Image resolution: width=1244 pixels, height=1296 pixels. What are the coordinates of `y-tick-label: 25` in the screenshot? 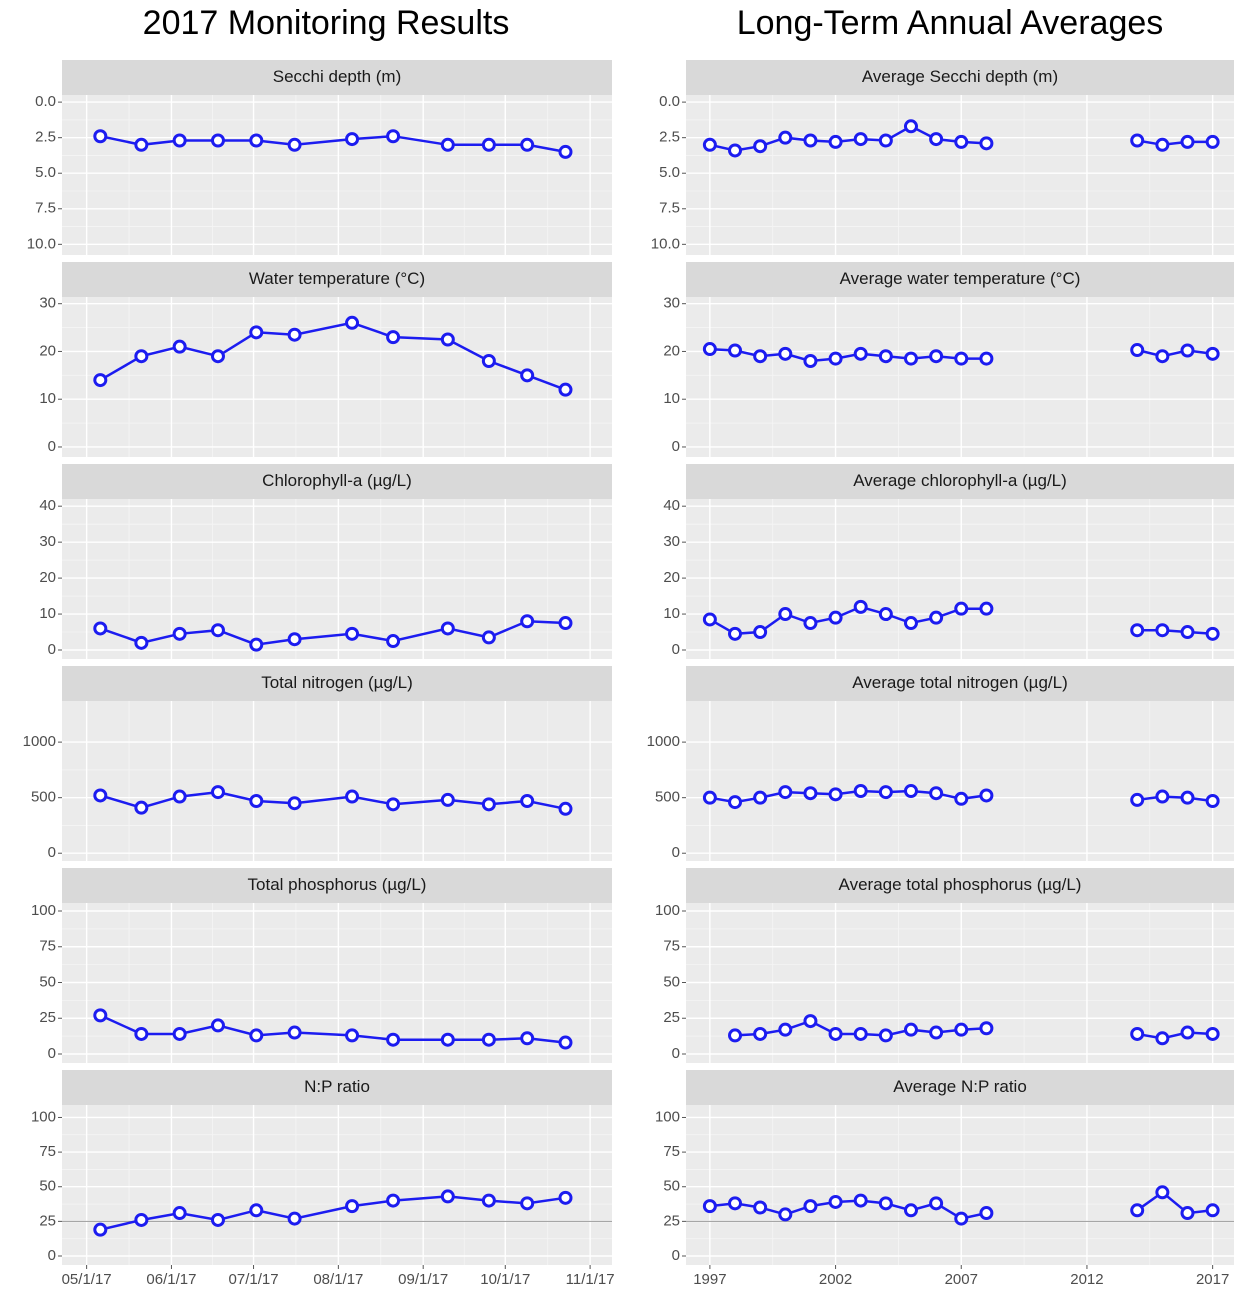 It's located at (47, 1017).